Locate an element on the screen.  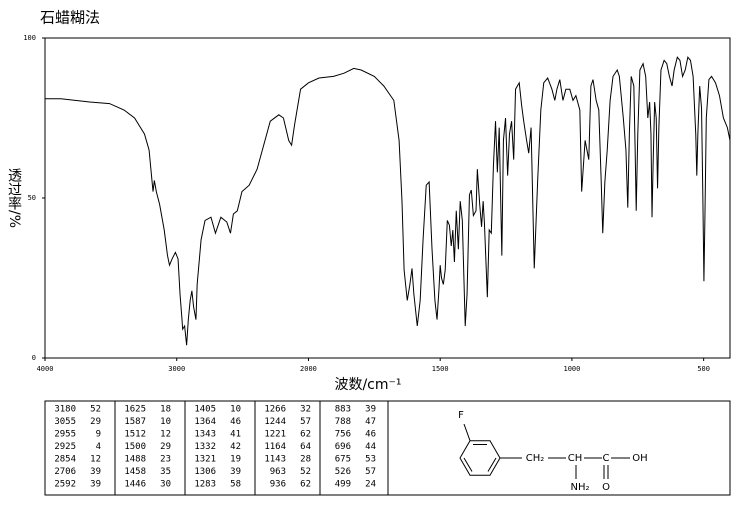
peak-wavenumber: 2854 is located at coordinates (65, 460).